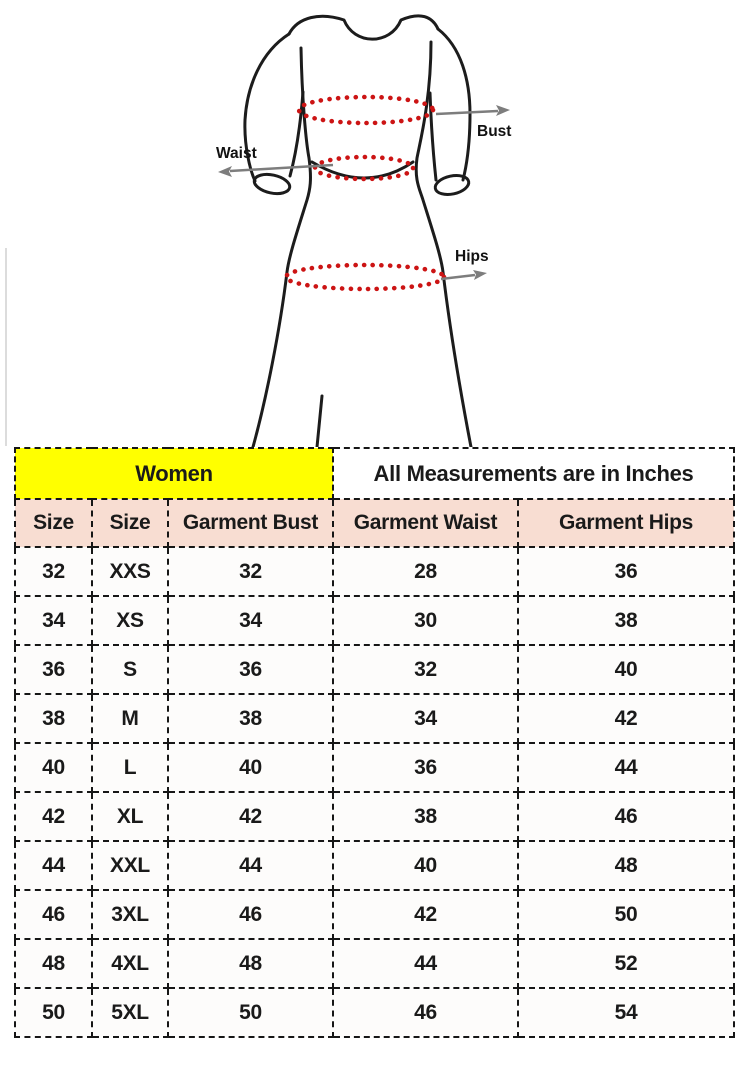  What do you see at coordinates (626, 669) in the screenshot?
I see `size-cell-hips: 40` at bounding box center [626, 669].